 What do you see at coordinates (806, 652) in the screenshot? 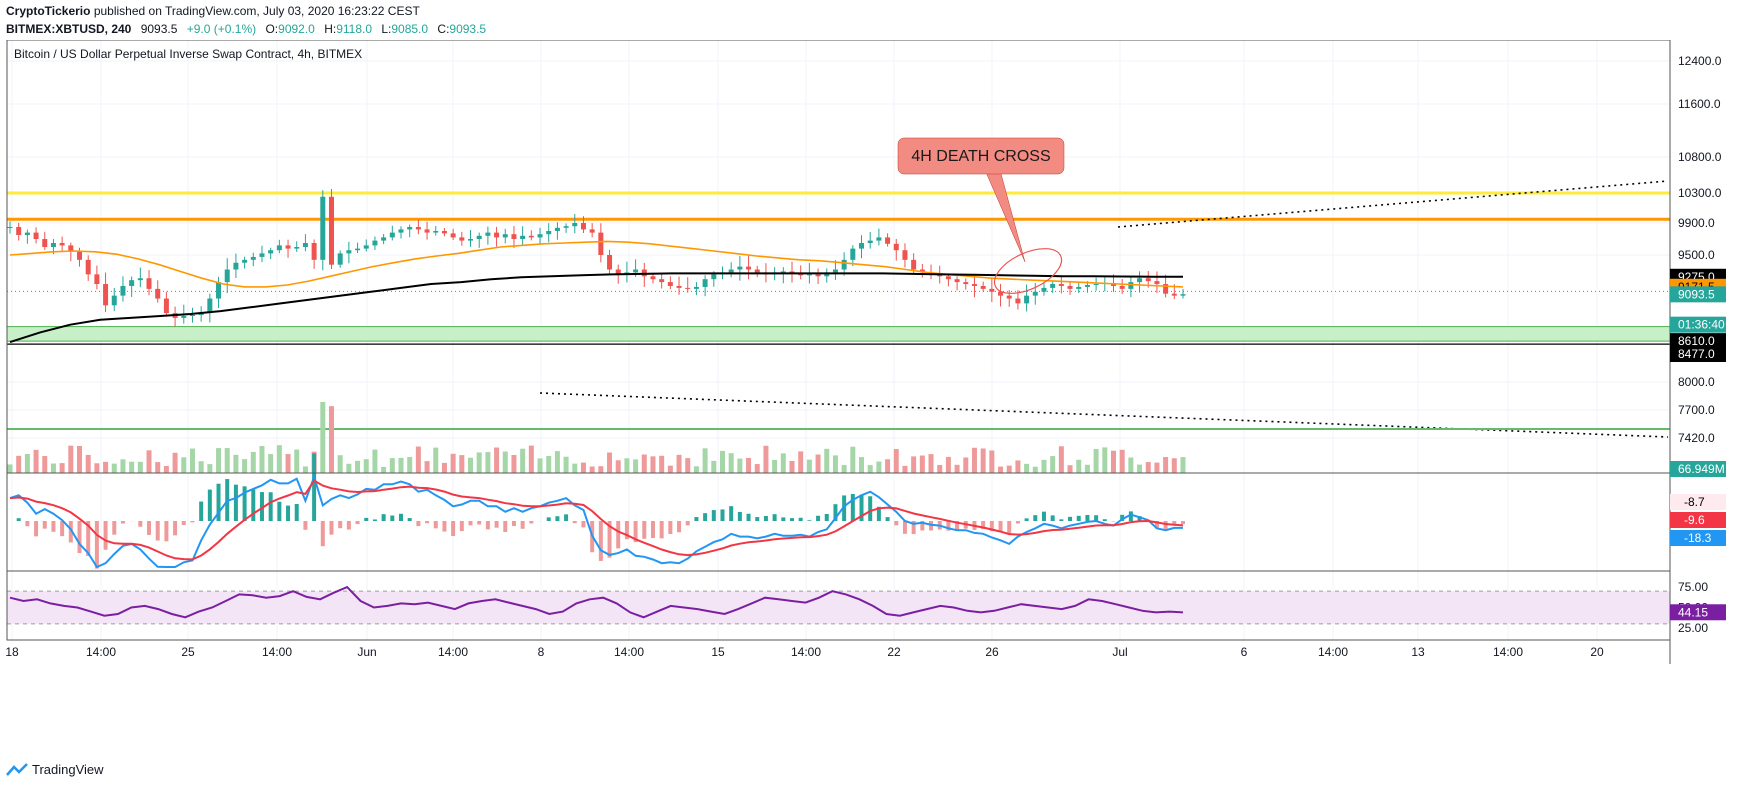
I see `time-tick-label: 14:00` at bounding box center [806, 652].